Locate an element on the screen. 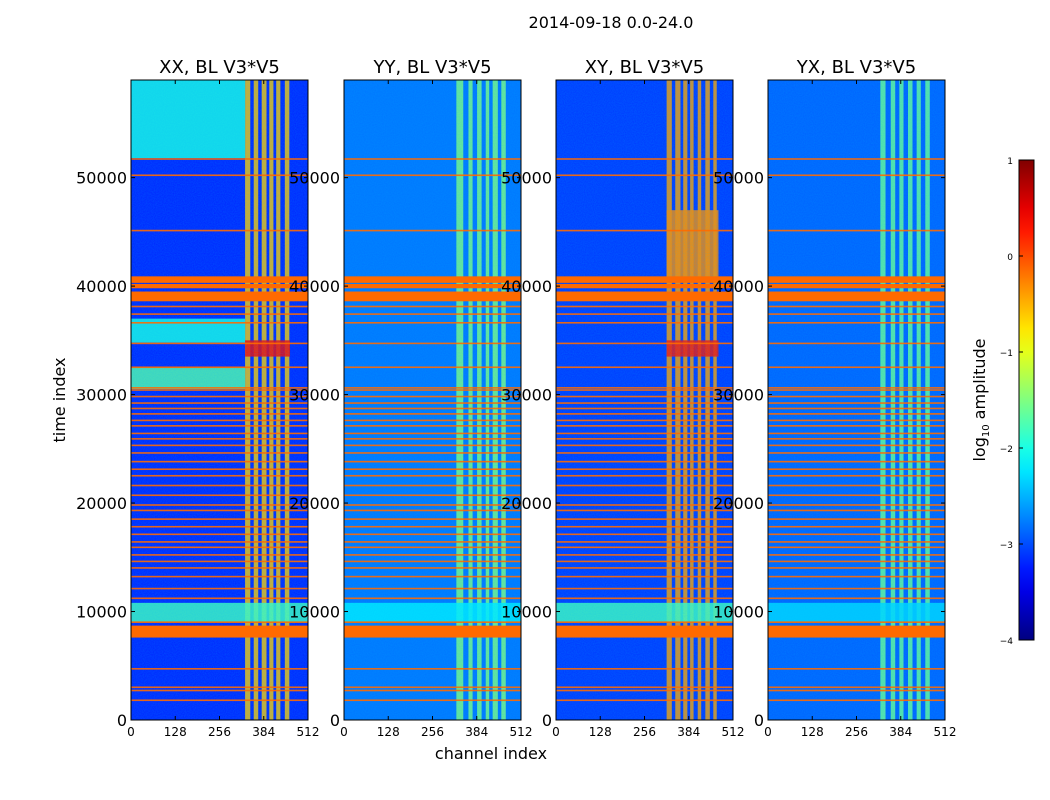  panel-title: XX, BL V3*V5 is located at coordinates (219, 67).